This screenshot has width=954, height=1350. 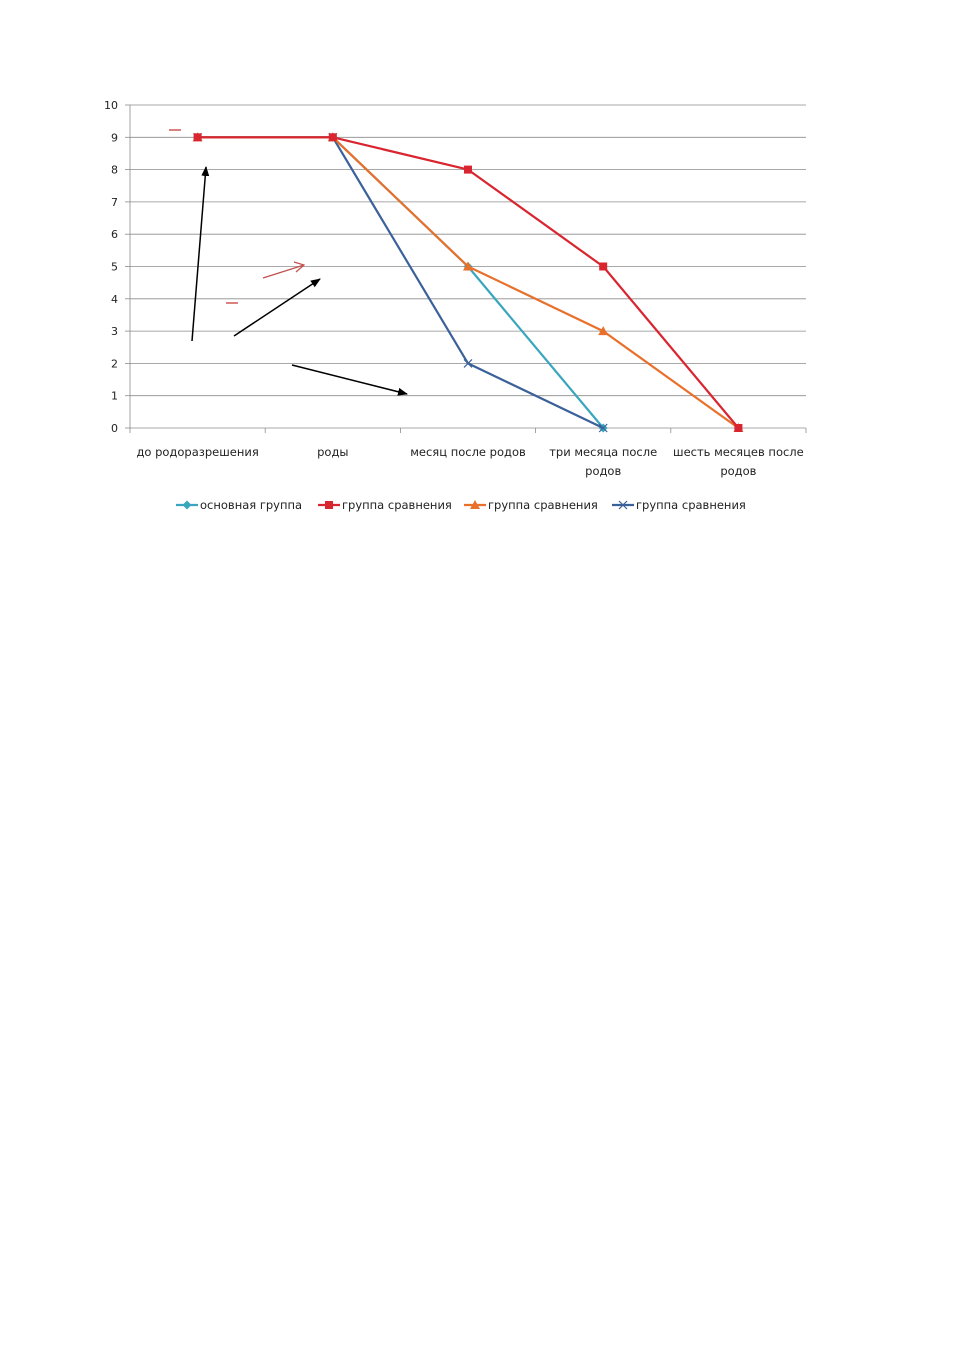 I want to click on y-tick-label: 8, so click(x=114, y=170).